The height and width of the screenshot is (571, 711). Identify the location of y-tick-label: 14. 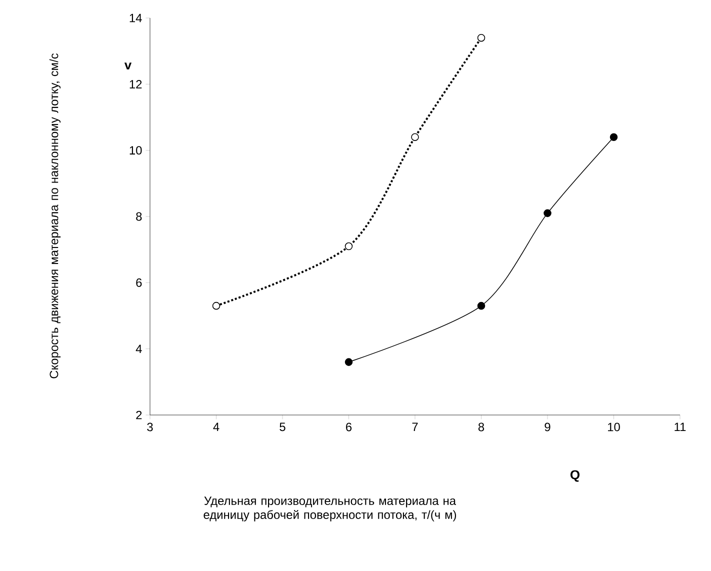
(136, 18).